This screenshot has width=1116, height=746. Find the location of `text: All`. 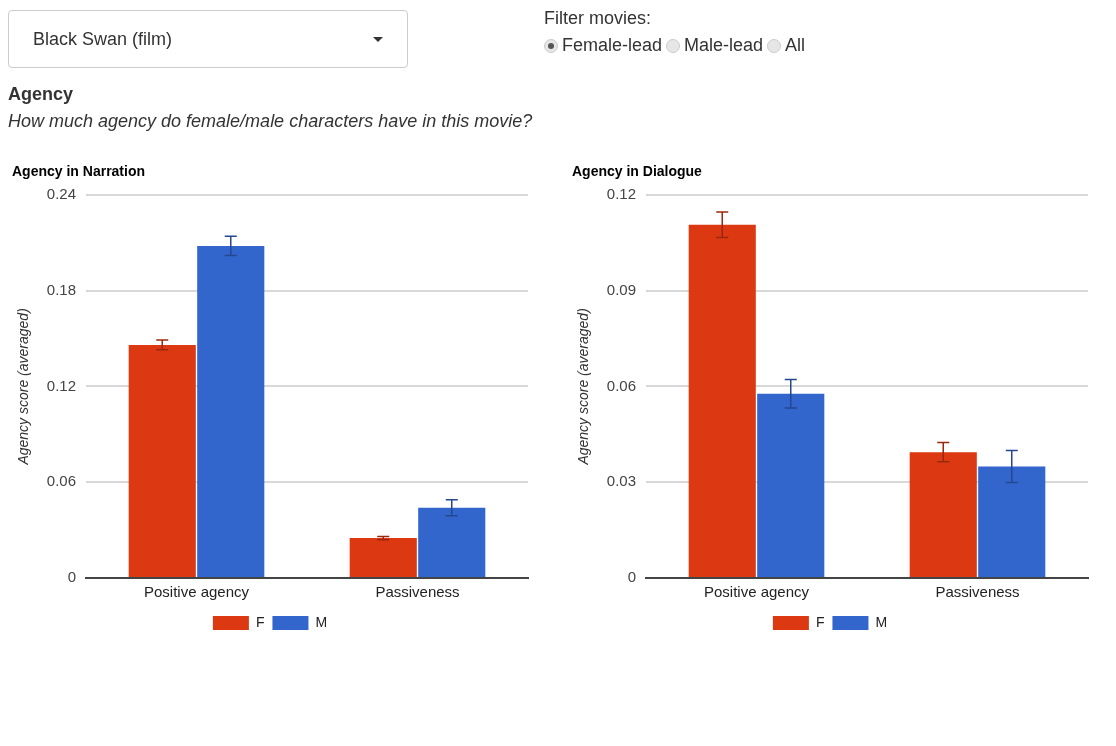

text: All is located at coordinates (795, 45).